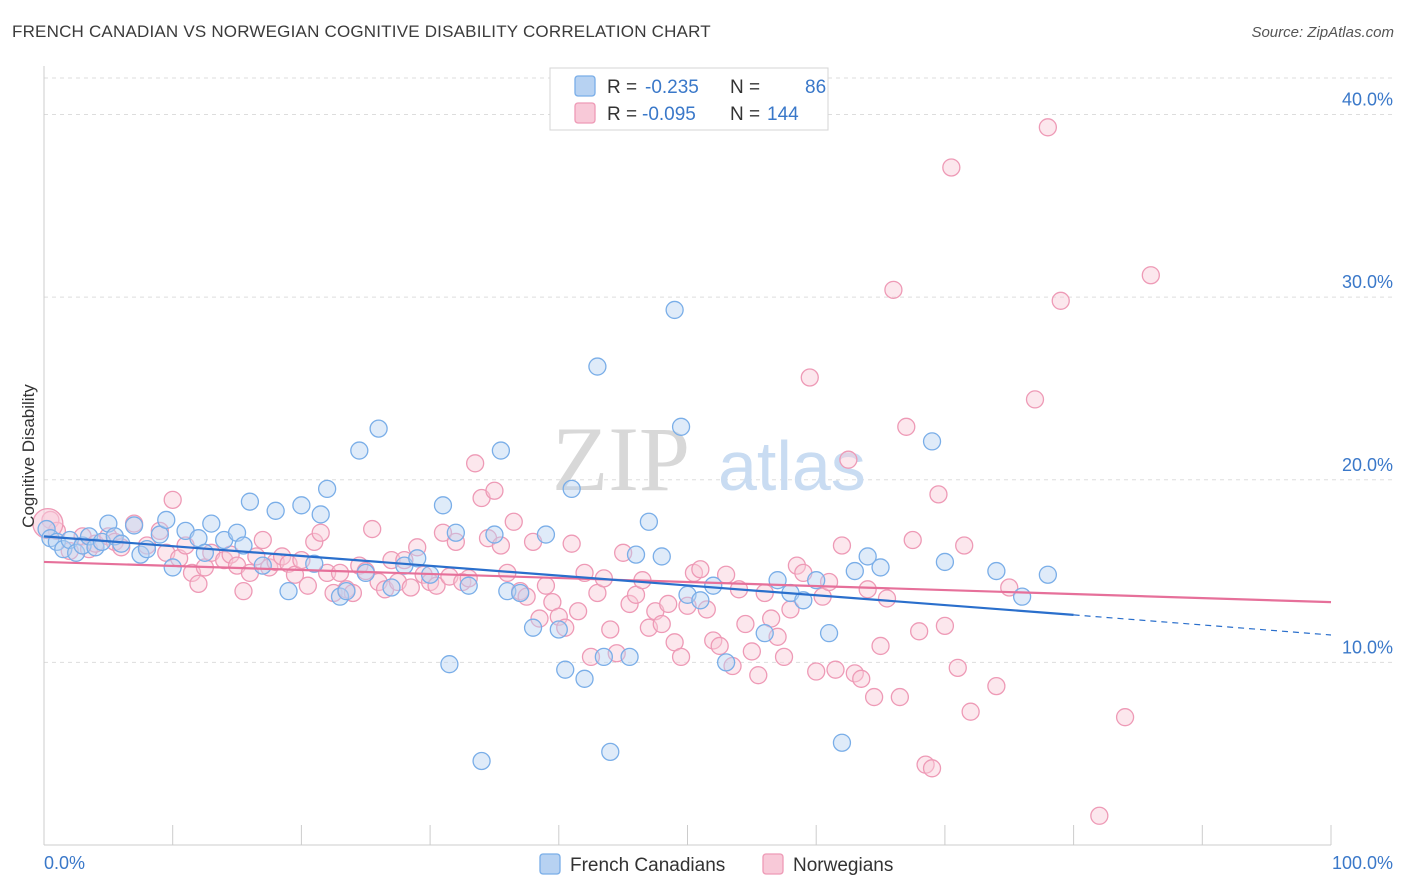  What do you see at coordinates (647, 865) in the screenshot?
I see `bottom-legend-label-french-canadians: French Canadians` at bounding box center [647, 865].